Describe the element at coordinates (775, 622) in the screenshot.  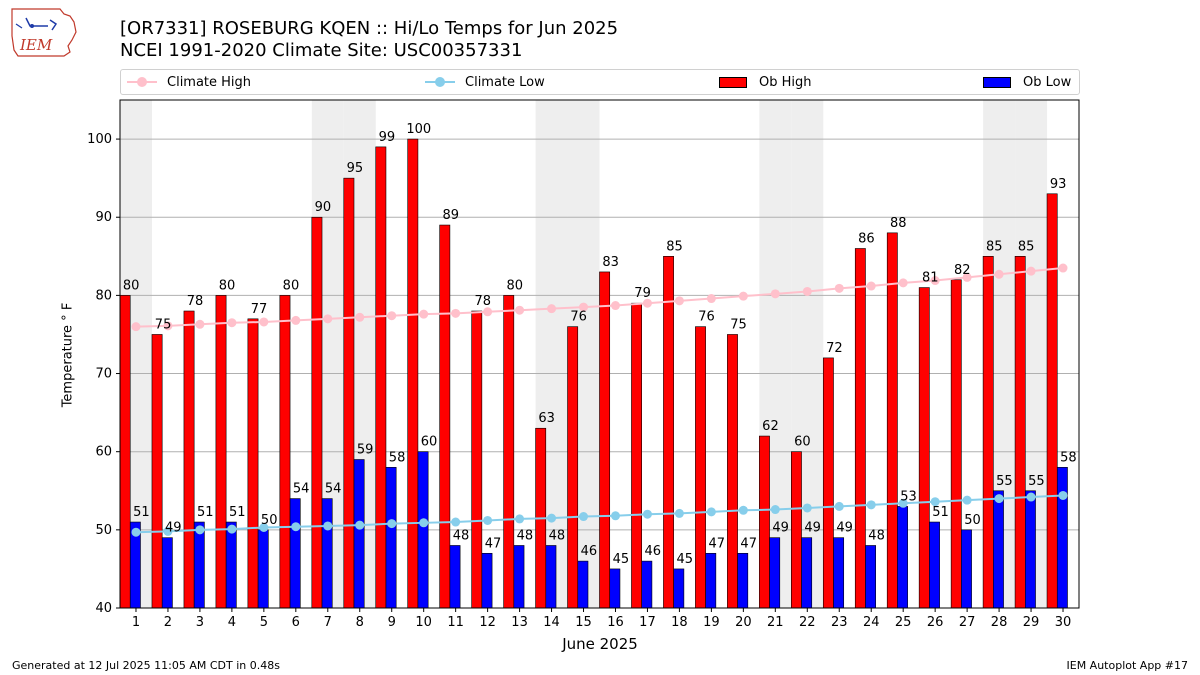
I see `x-tick-label: 21` at that location.